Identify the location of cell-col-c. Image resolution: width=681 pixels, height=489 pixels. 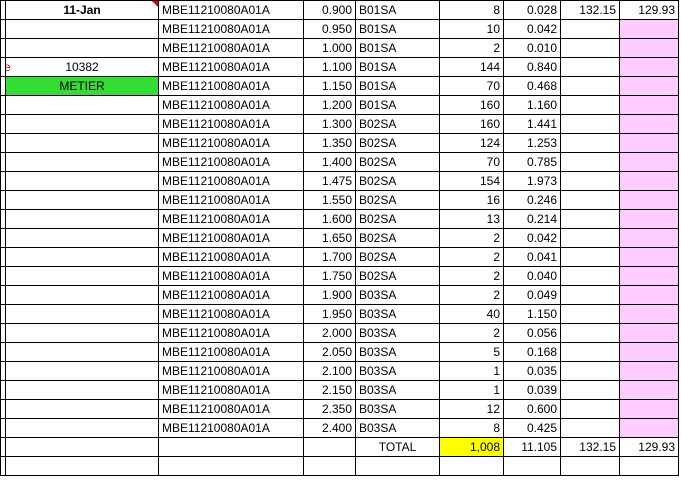
(231, 447).